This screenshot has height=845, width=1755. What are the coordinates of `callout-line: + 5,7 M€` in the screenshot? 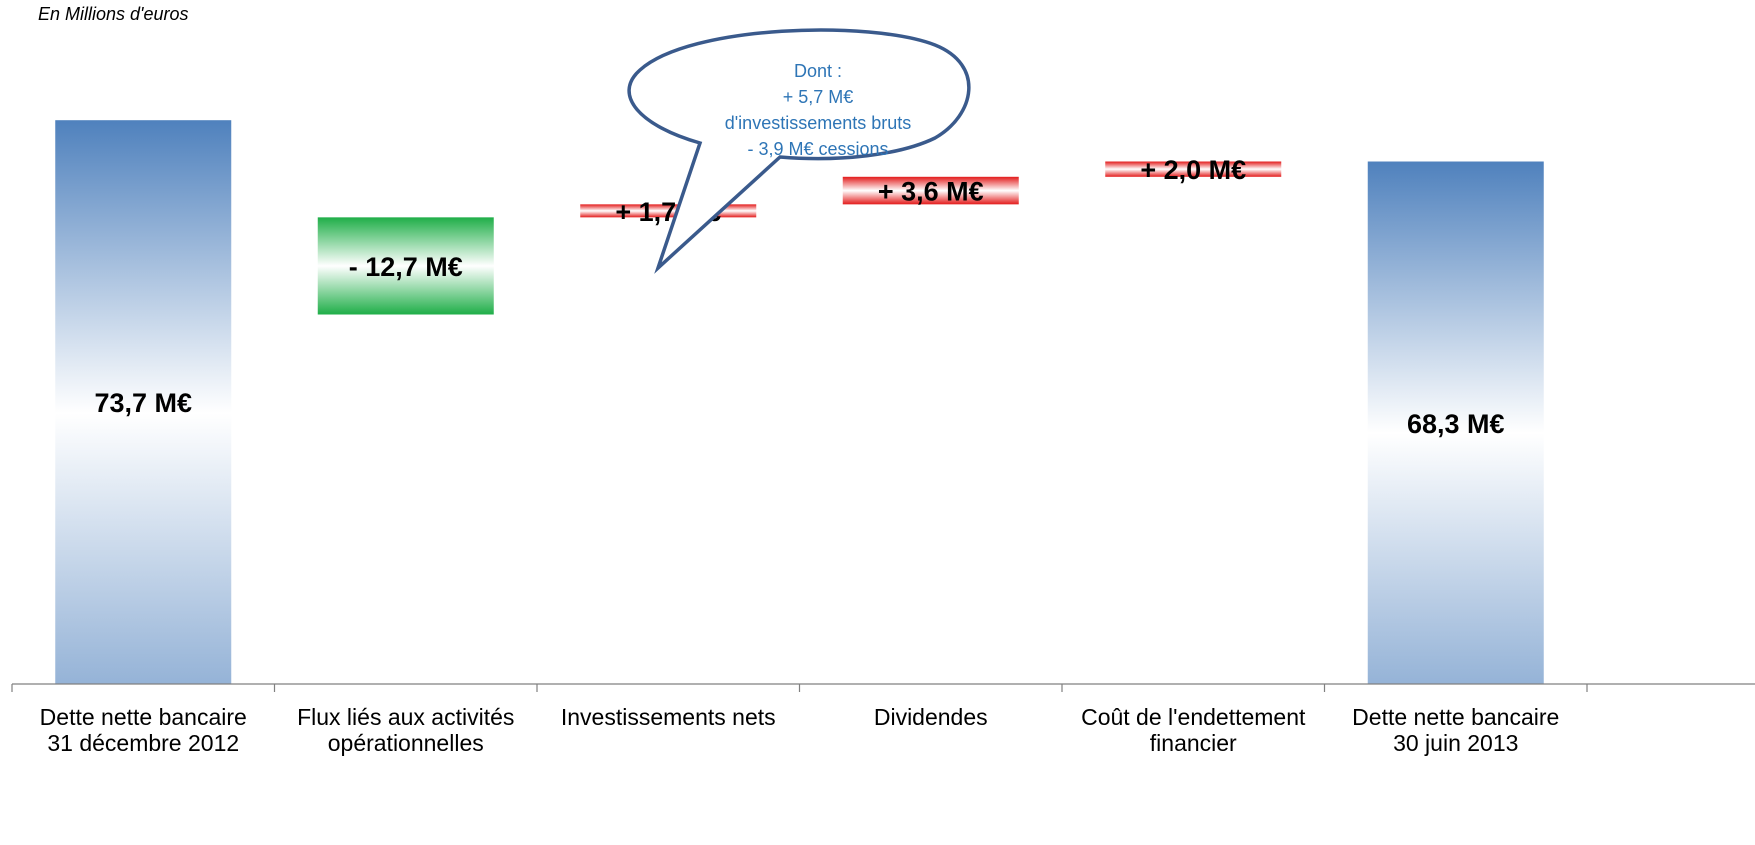 It's located at (818, 97).